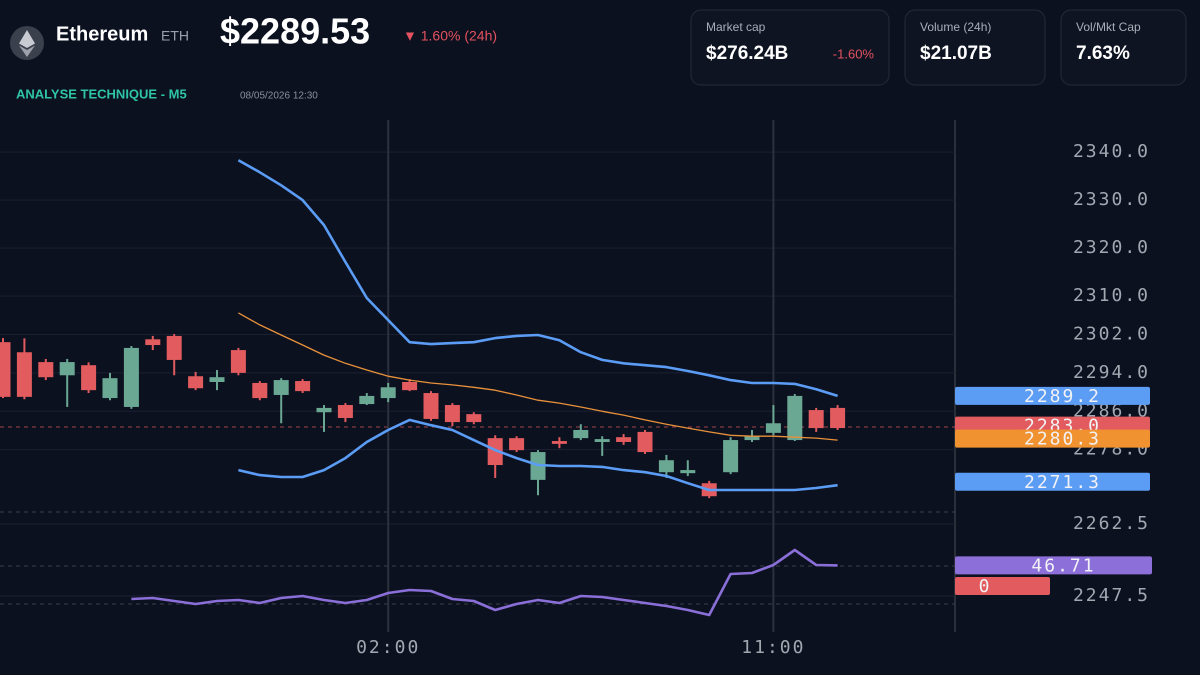 This screenshot has width=1200, height=675. What do you see at coordinates (1063, 565) in the screenshot?
I see `price-tag-label: 46.71` at bounding box center [1063, 565].